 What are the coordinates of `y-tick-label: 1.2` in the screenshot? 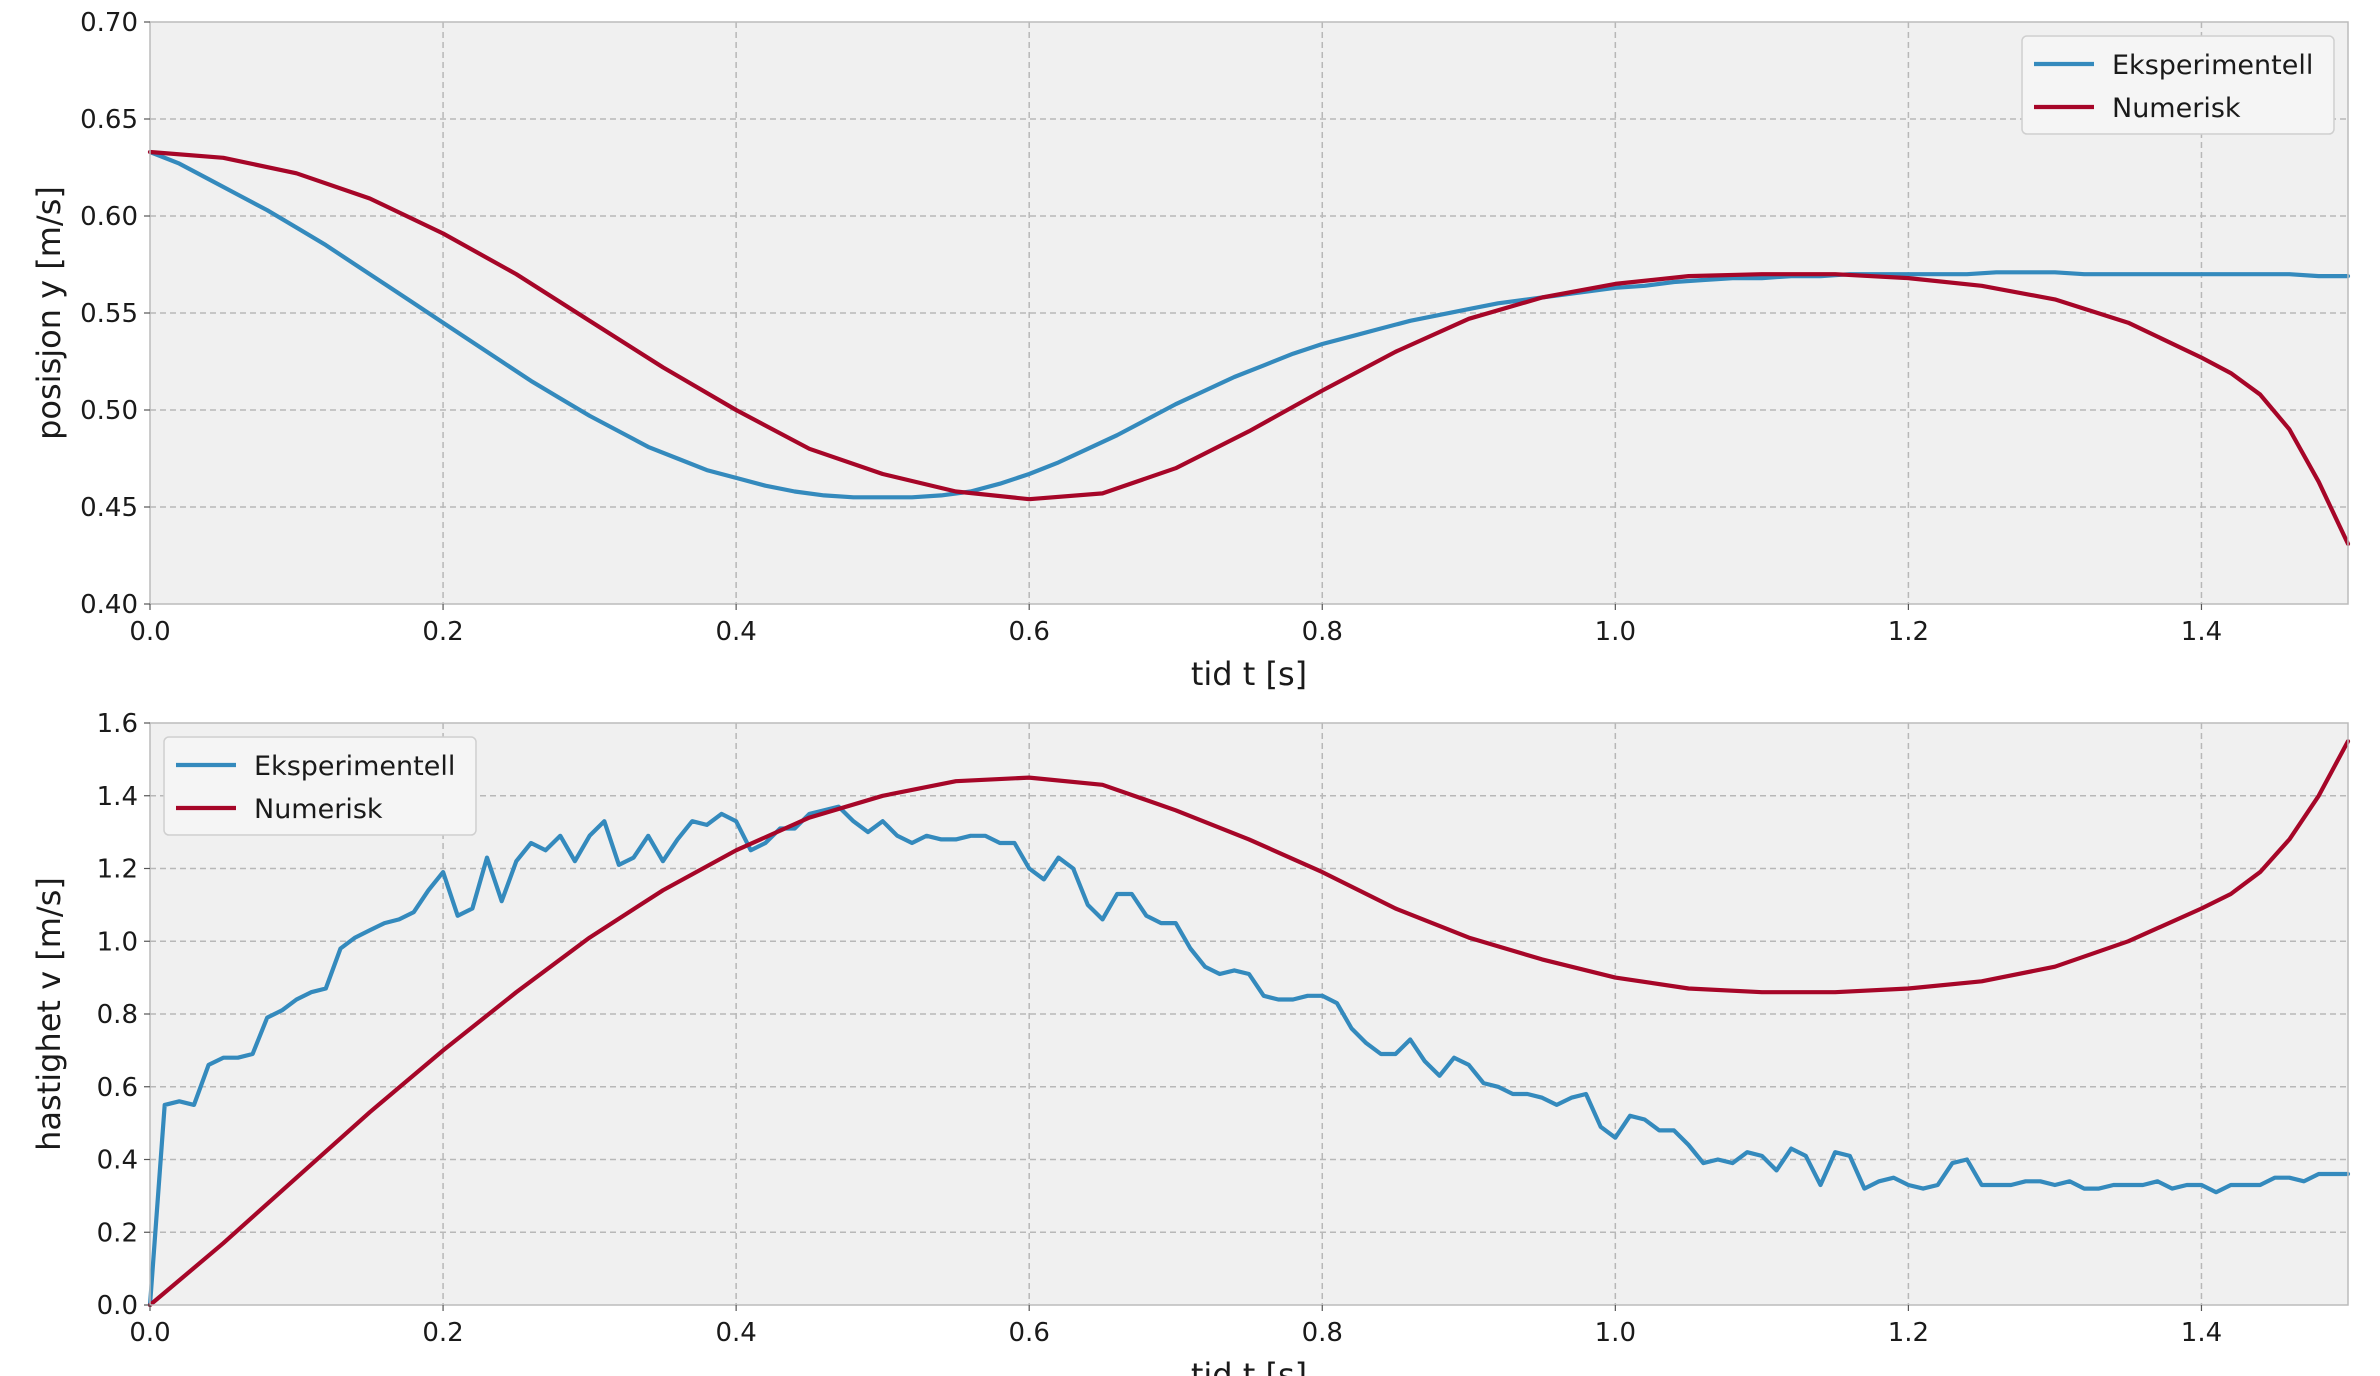 It's located at (117, 870).